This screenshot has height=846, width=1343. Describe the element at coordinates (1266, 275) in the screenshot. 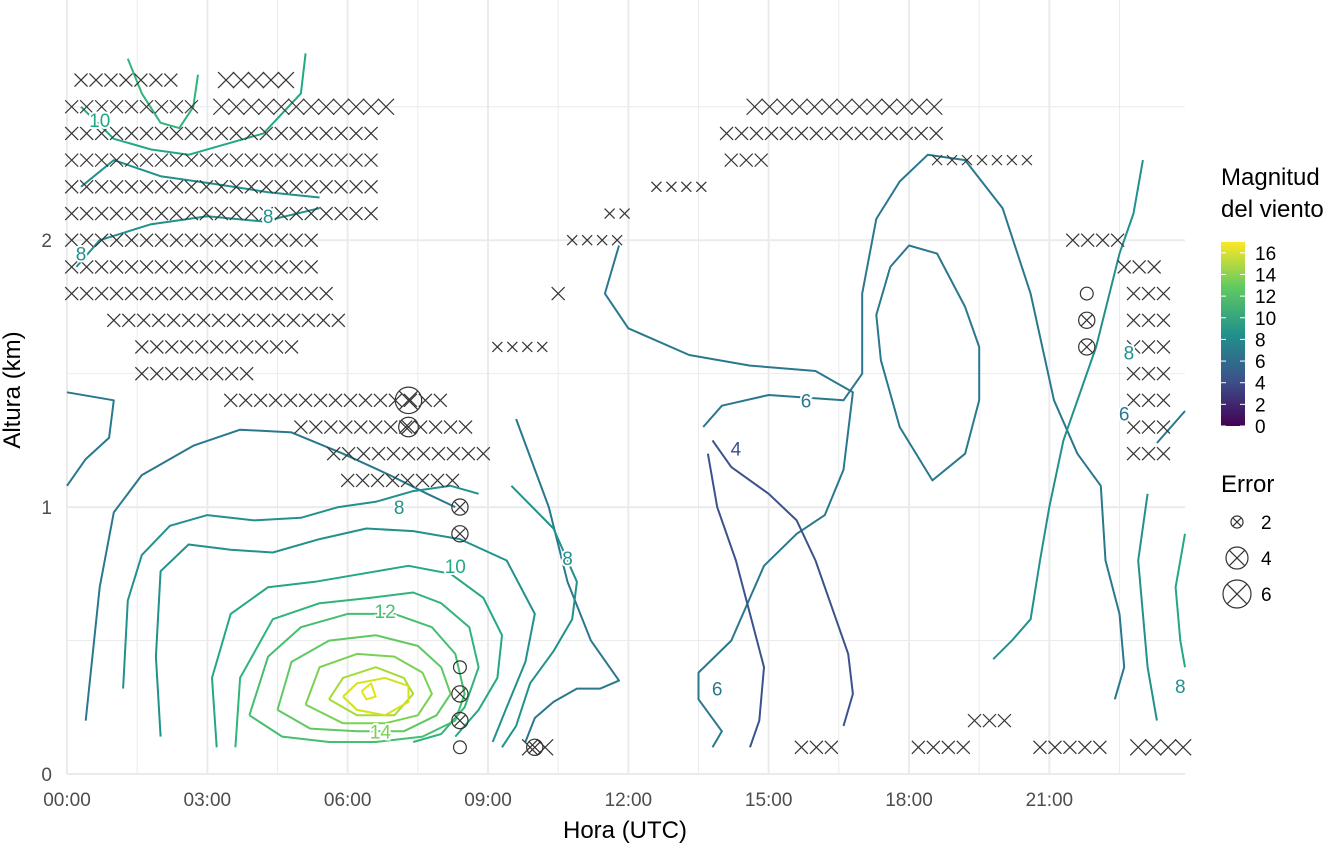

I see `color-legend-label: 14` at that location.